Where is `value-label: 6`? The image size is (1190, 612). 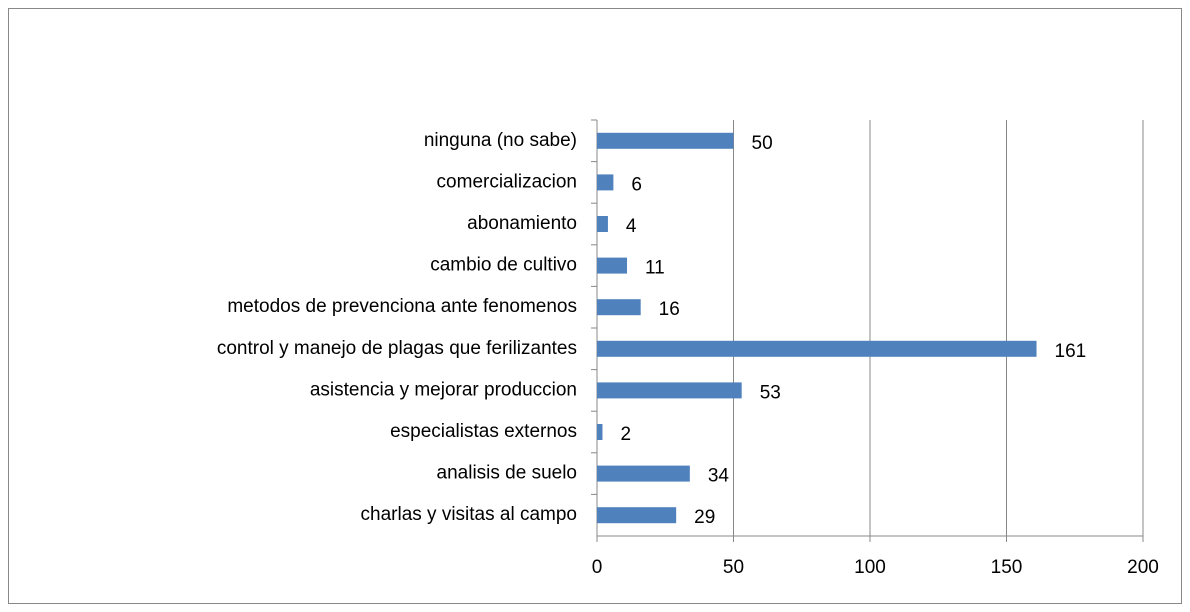
value-label: 6 is located at coordinates (636, 184).